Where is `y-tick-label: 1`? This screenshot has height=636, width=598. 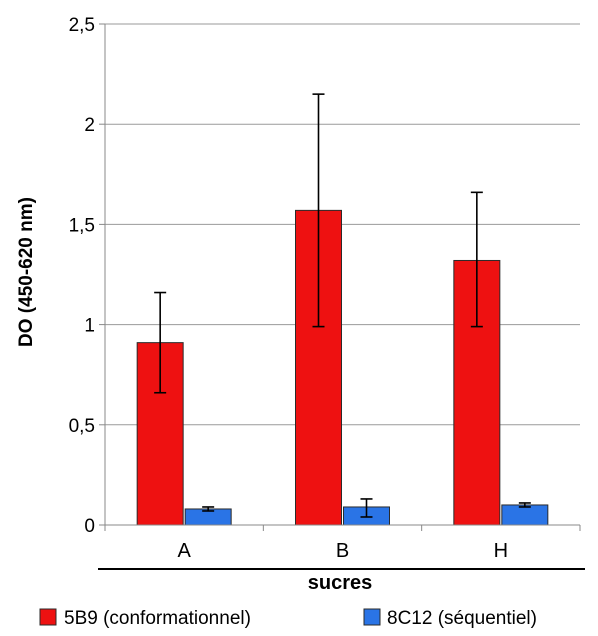 y-tick-label: 1 is located at coordinates (89, 326).